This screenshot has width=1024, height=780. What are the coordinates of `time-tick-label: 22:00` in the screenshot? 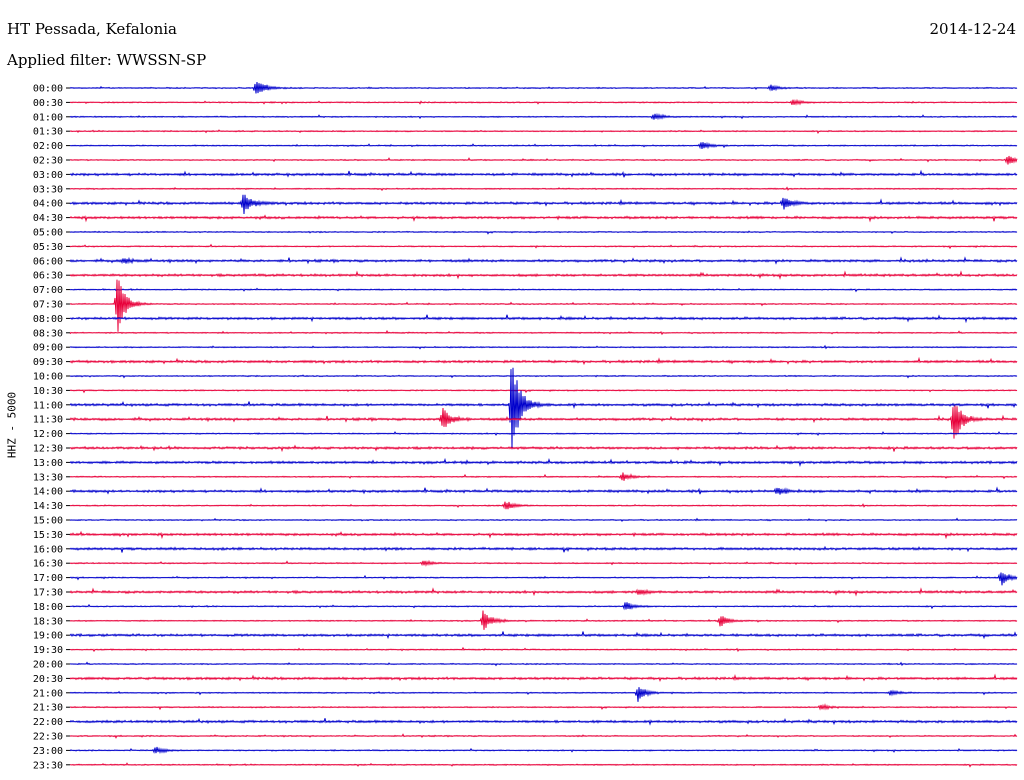 It's located at (48, 722).